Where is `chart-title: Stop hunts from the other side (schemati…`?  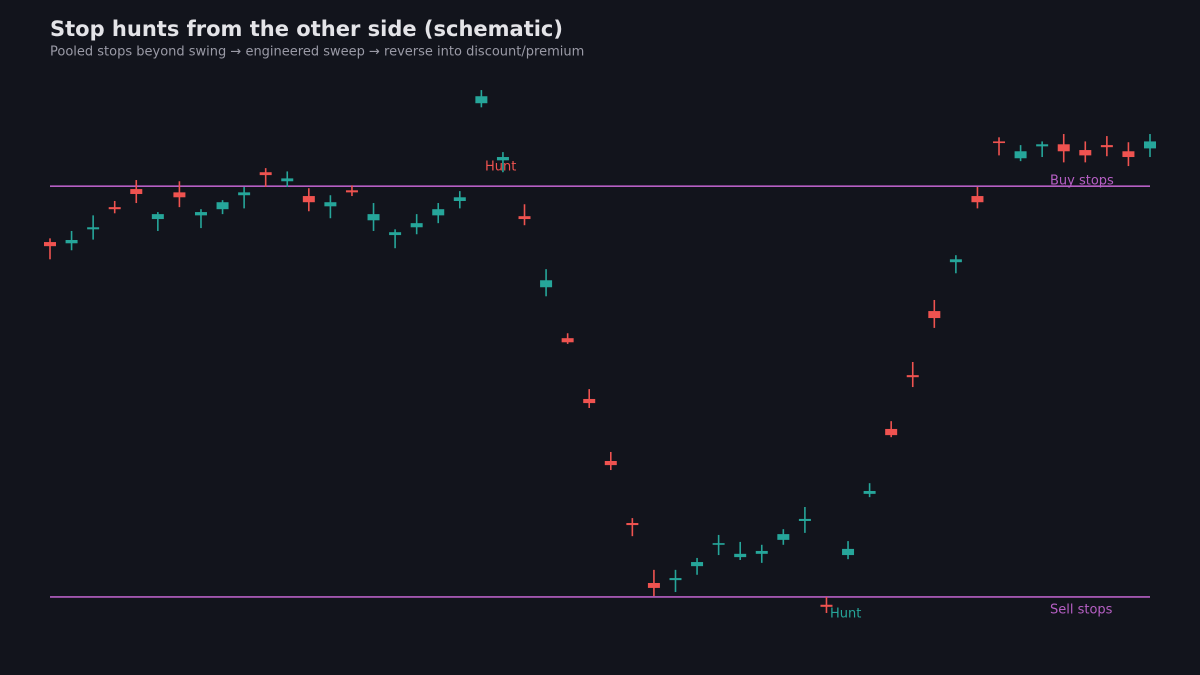 chart-title: Stop hunts from the other side (schemati… is located at coordinates (306, 29).